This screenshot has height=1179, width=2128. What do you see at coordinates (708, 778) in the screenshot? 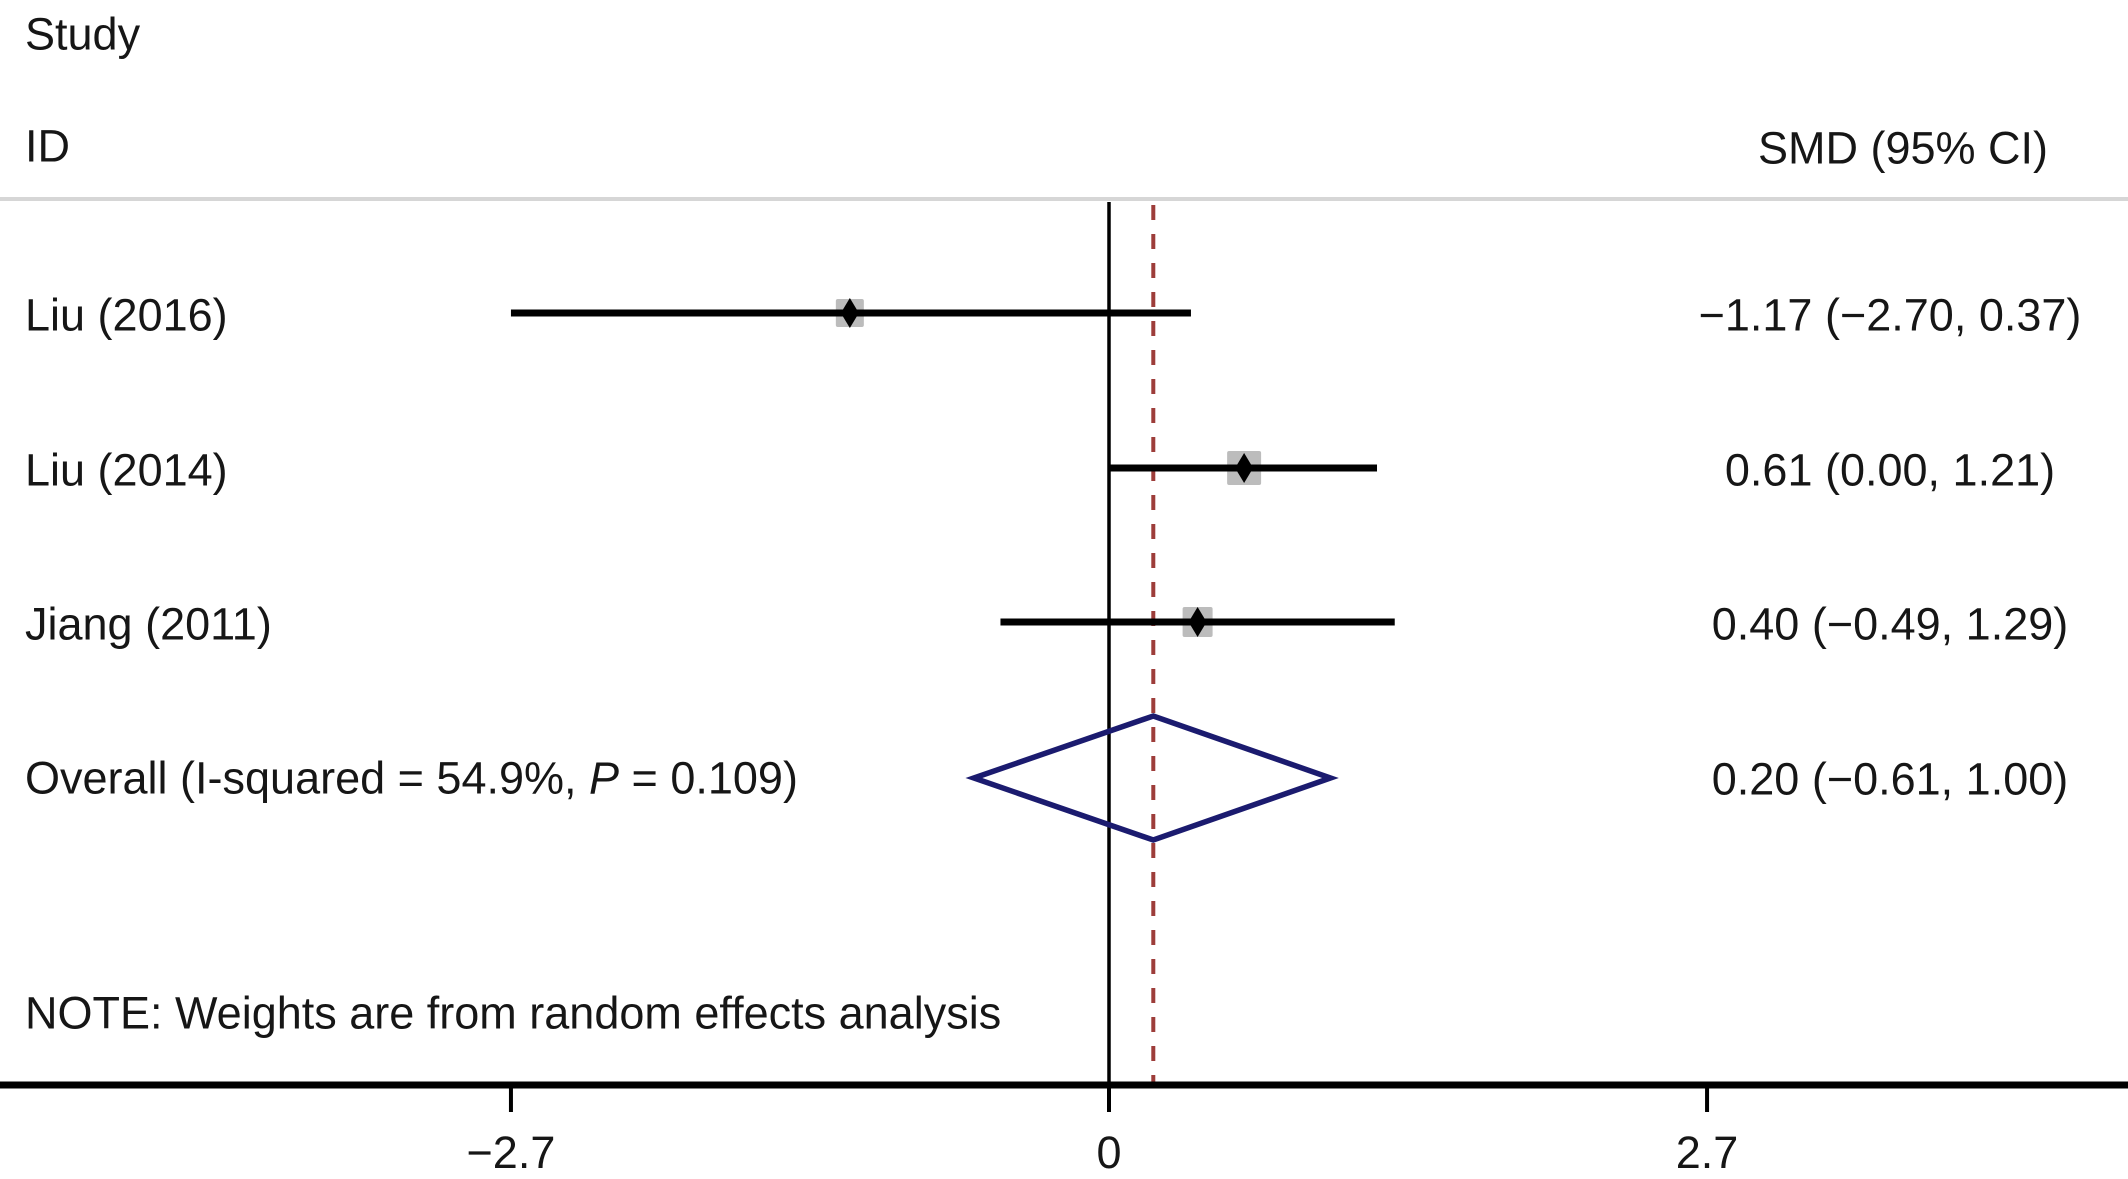
I see `overall-label-pvalue: = 0.109)` at bounding box center [708, 778].